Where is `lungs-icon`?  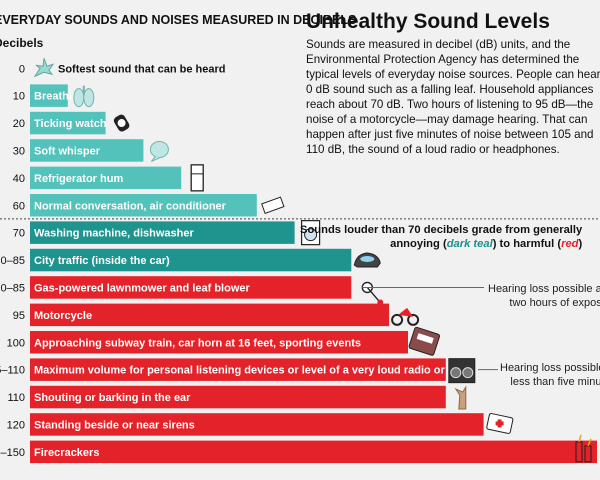 lungs-icon is located at coordinates (84, 96).